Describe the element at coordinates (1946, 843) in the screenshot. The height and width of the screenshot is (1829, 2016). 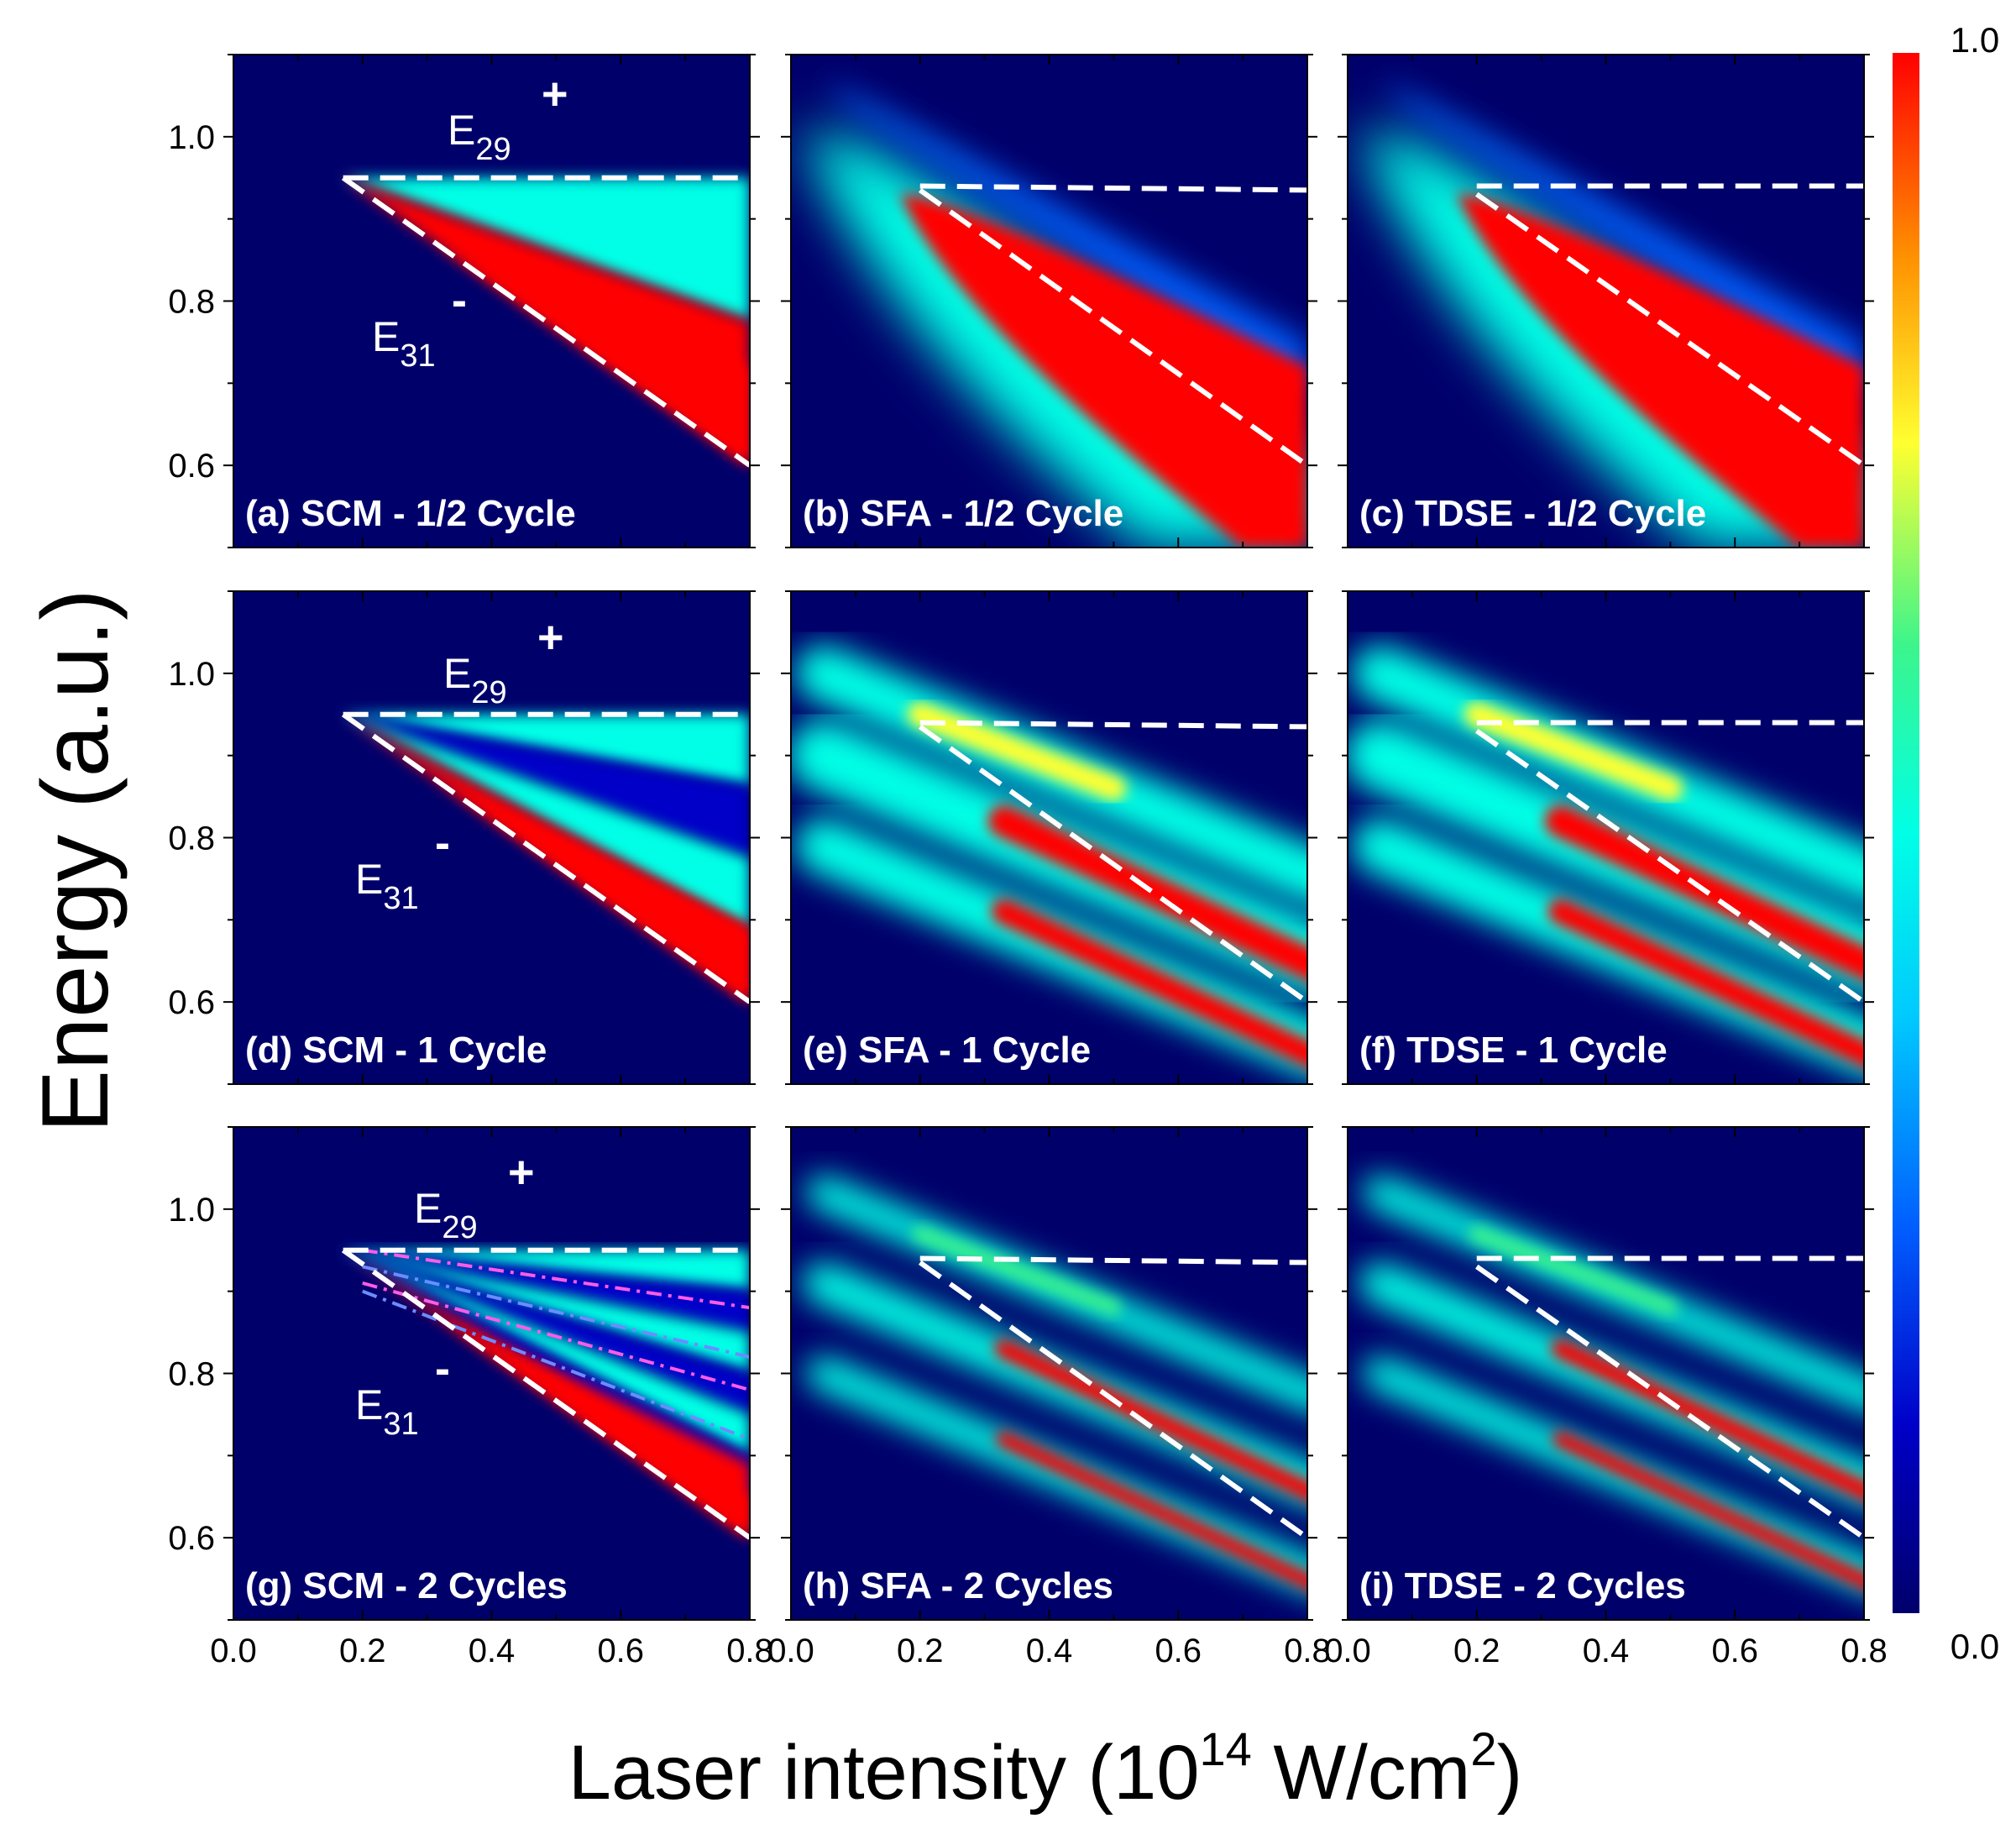
I see `colorbar: 1.0 0.0` at that location.